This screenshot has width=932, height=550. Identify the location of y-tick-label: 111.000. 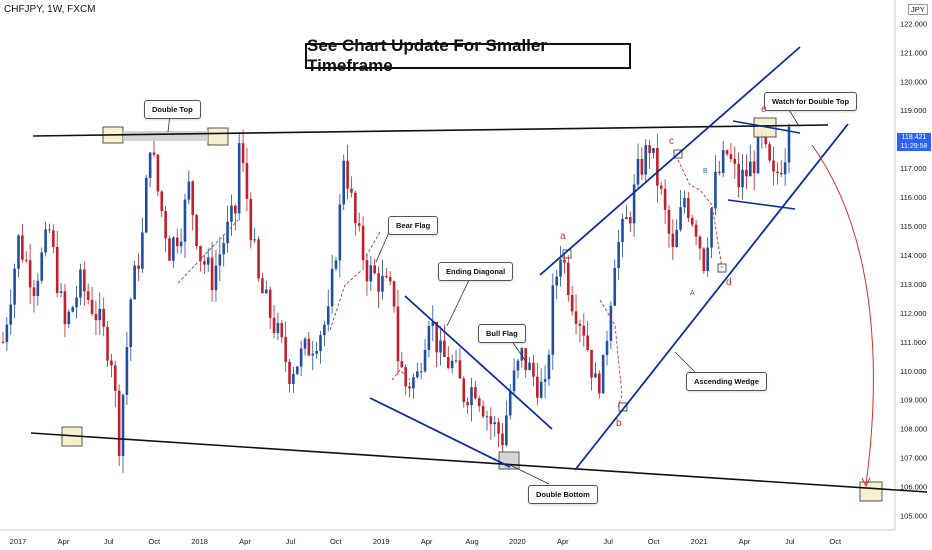
(913, 342).